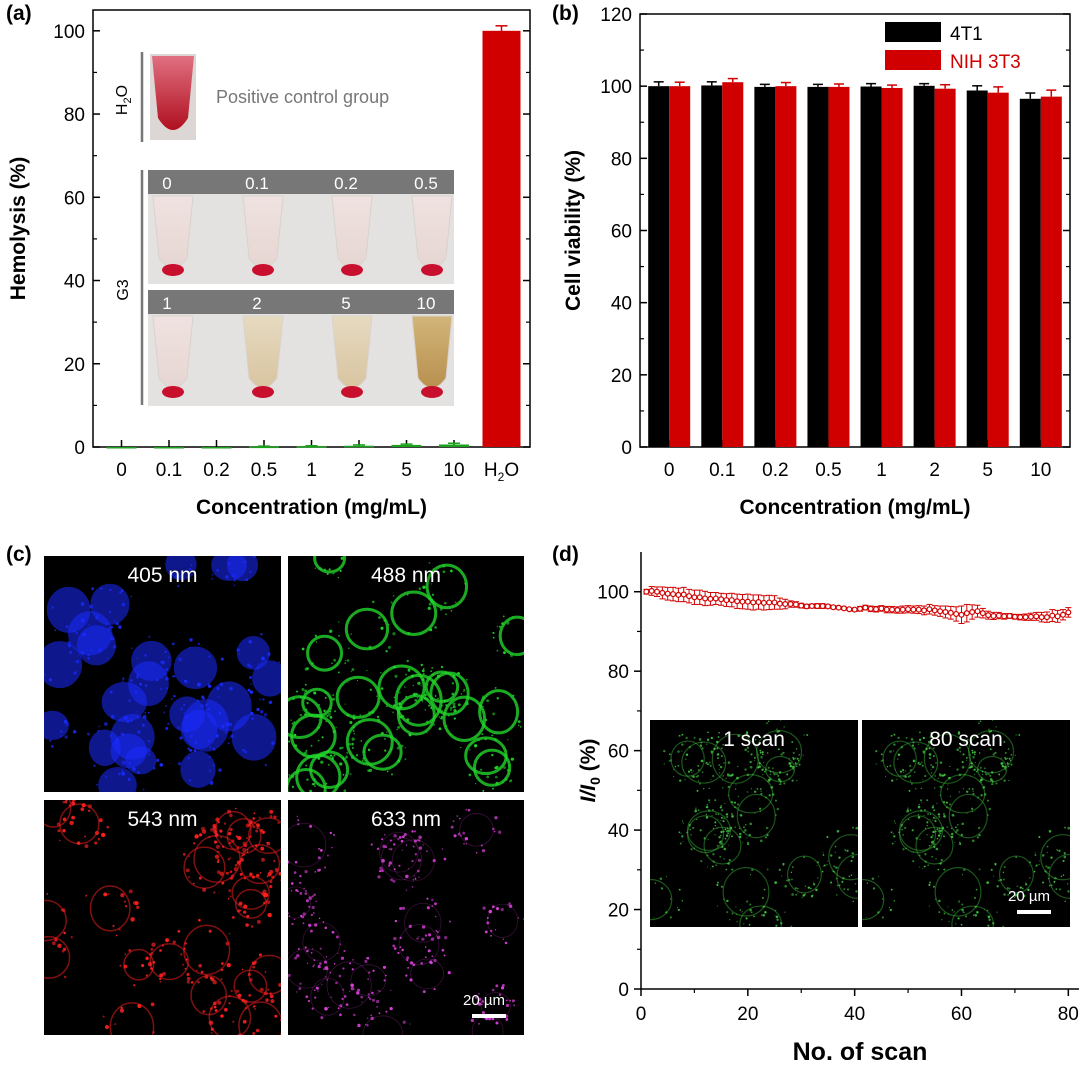 The image size is (1080, 1065). I want to click on data-point-d, so click(892, 609).